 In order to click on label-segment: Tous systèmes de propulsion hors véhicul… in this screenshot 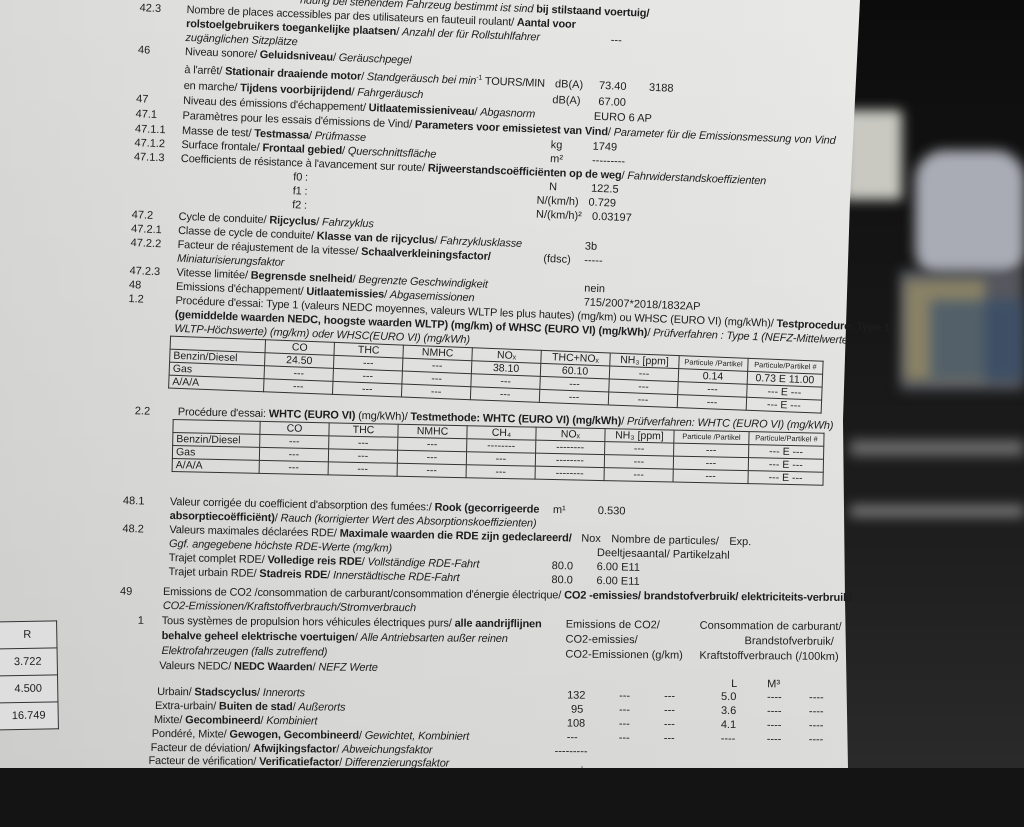, I will do `click(308, 622)`.